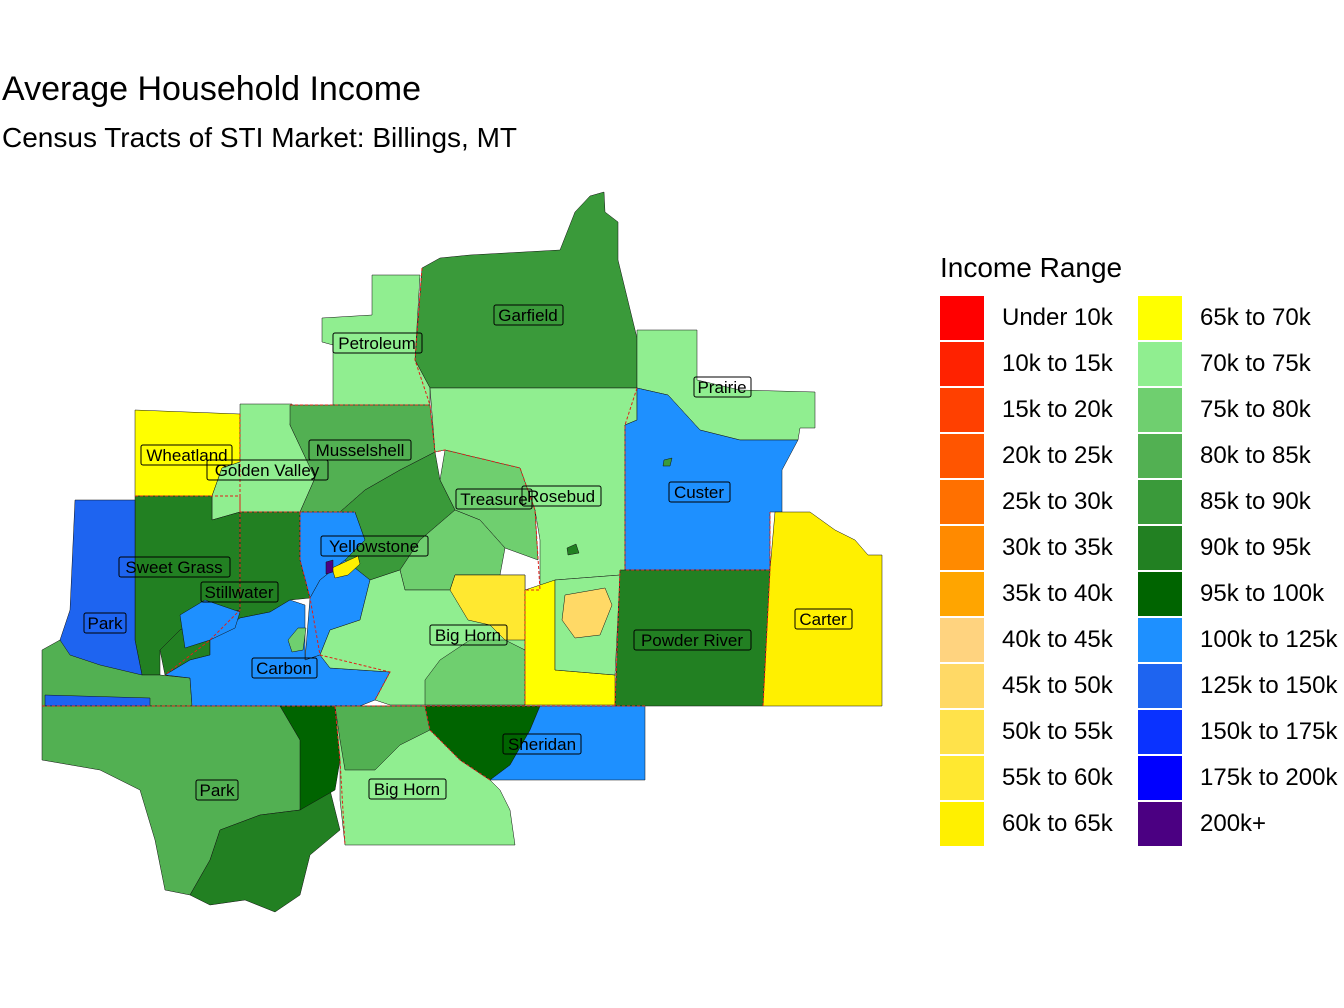 The height and width of the screenshot is (1008, 1344). Describe the element at coordinates (210, 624) in the screenshot. I see `tract-carbon-n` at that location.